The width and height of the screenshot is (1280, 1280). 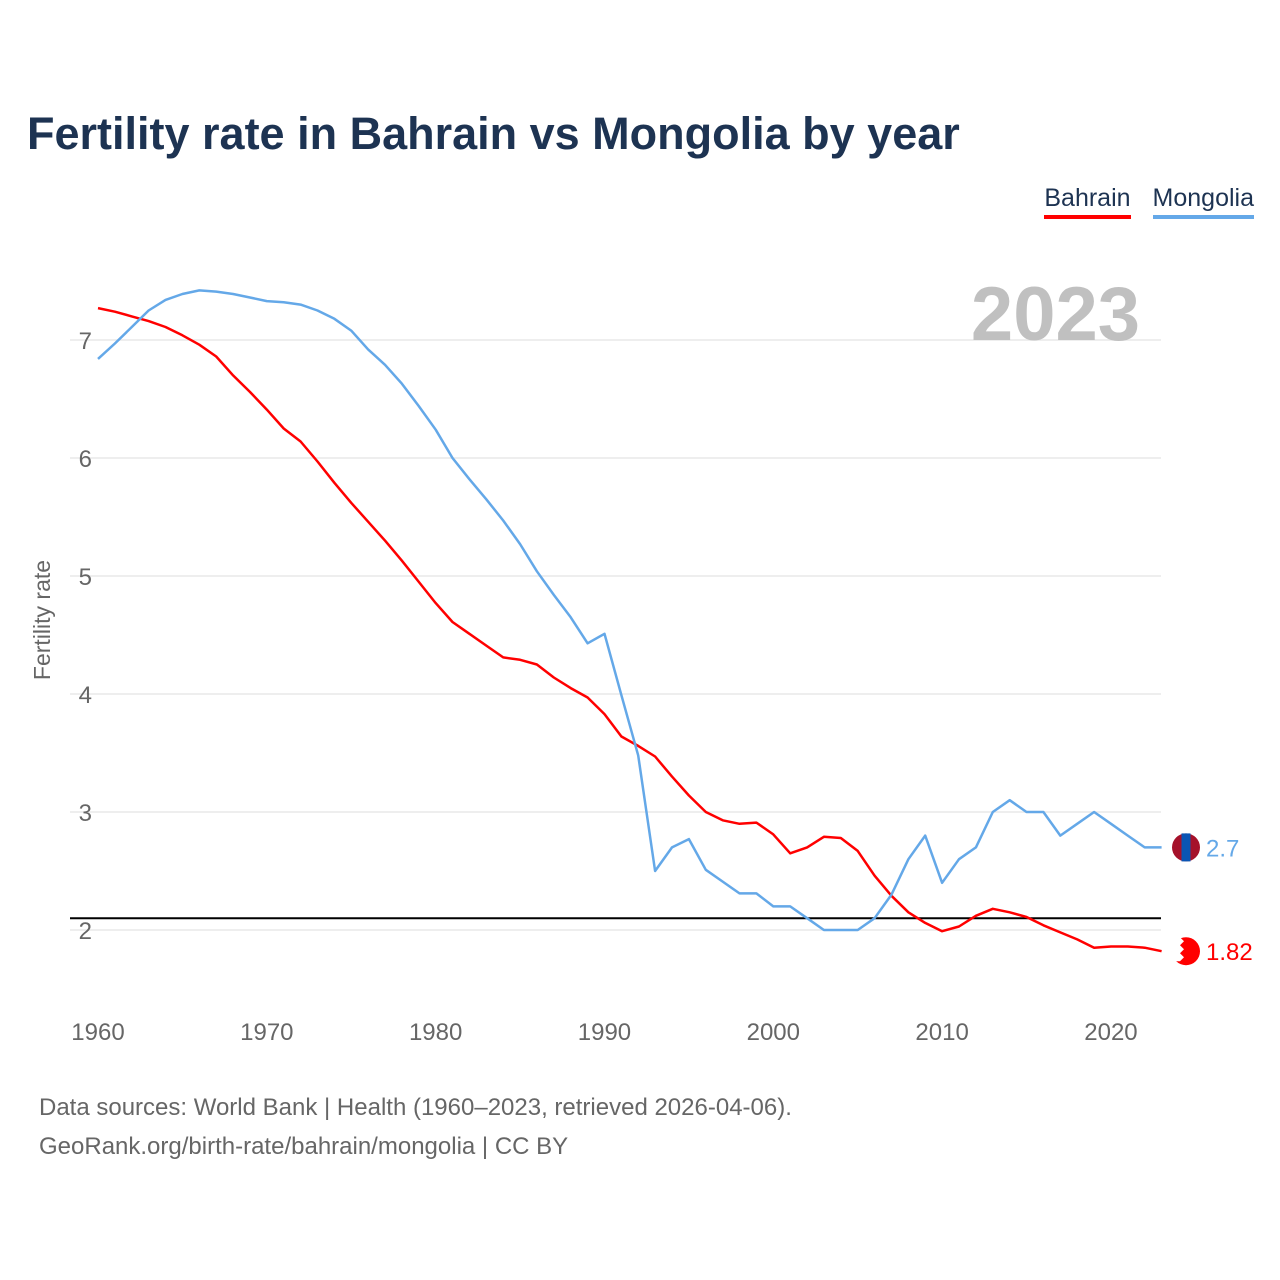 I want to click on x-tick-label: 1970, so click(x=266, y=1032).